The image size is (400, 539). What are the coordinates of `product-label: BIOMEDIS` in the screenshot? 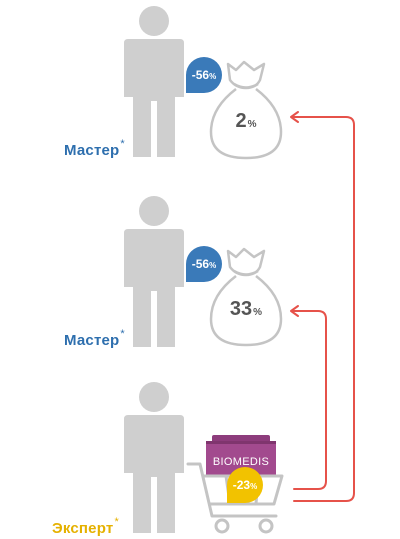 It's located at (241, 462).